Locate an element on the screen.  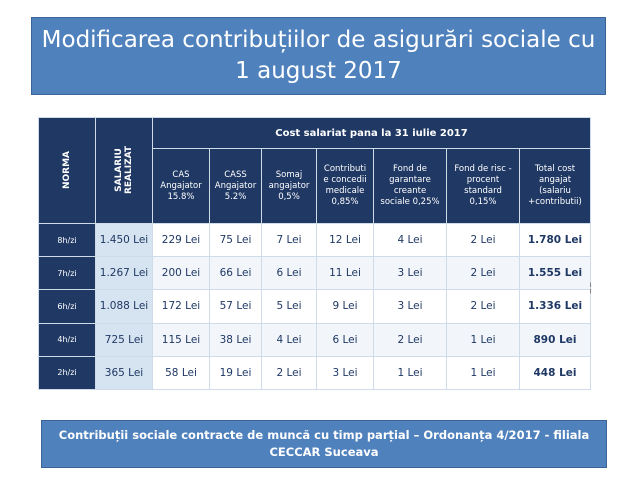
sub-header-line: sociale 0,25% is located at coordinates (410, 202).